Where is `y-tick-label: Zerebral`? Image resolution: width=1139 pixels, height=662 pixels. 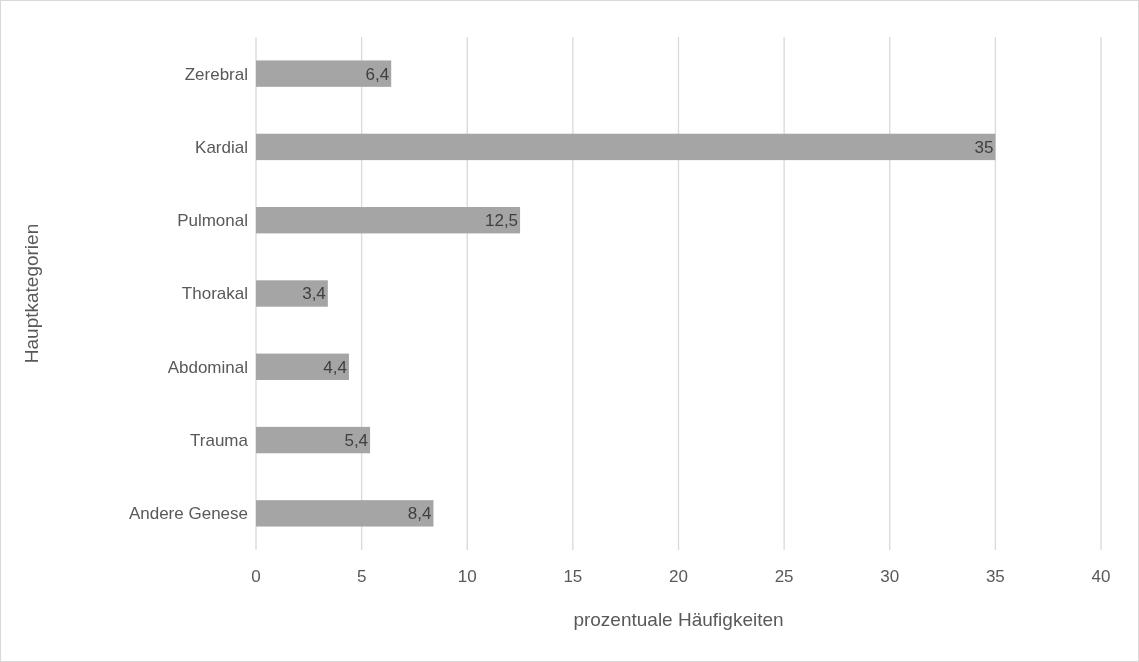 y-tick-label: Zerebral is located at coordinates (216, 74).